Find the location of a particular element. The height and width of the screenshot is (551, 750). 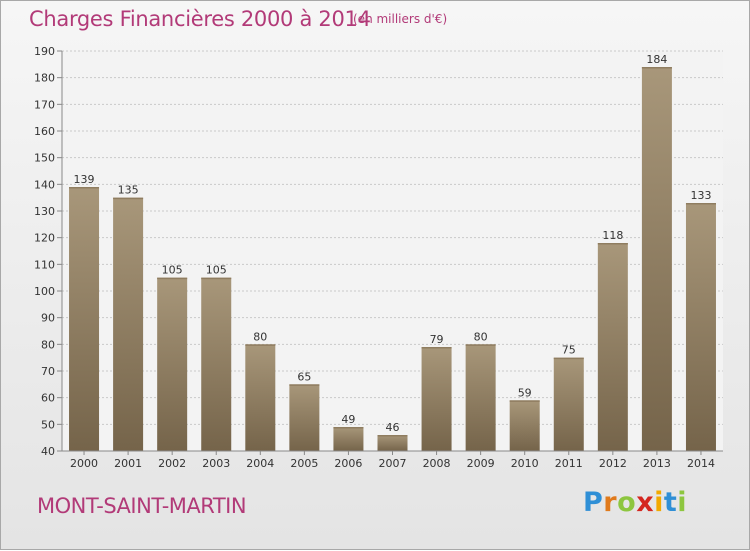

bar-2007 is located at coordinates (392, 443).